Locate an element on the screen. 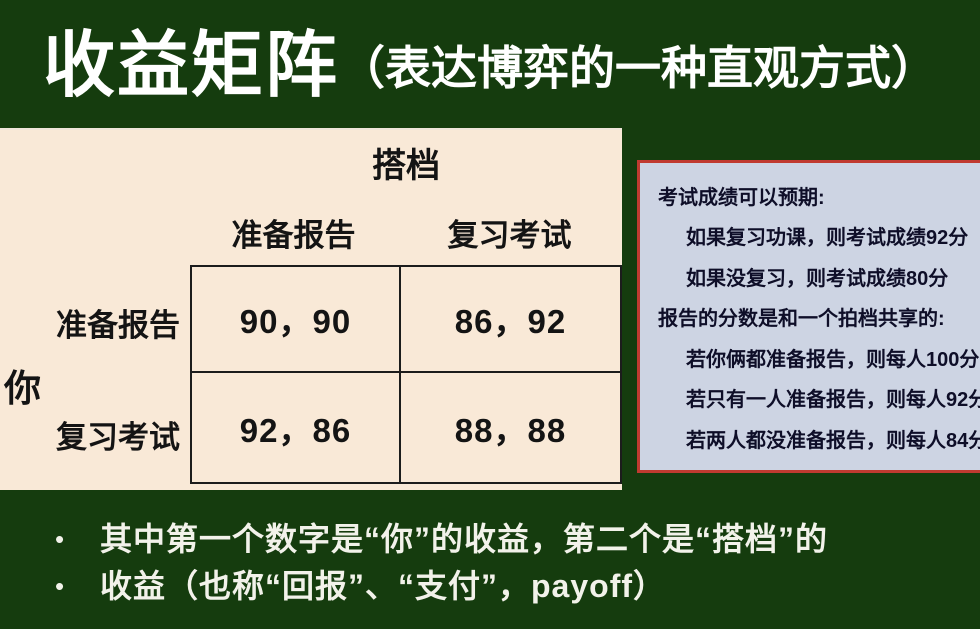  column-header-review-exam: 复习考试 is located at coordinates (509, 235).